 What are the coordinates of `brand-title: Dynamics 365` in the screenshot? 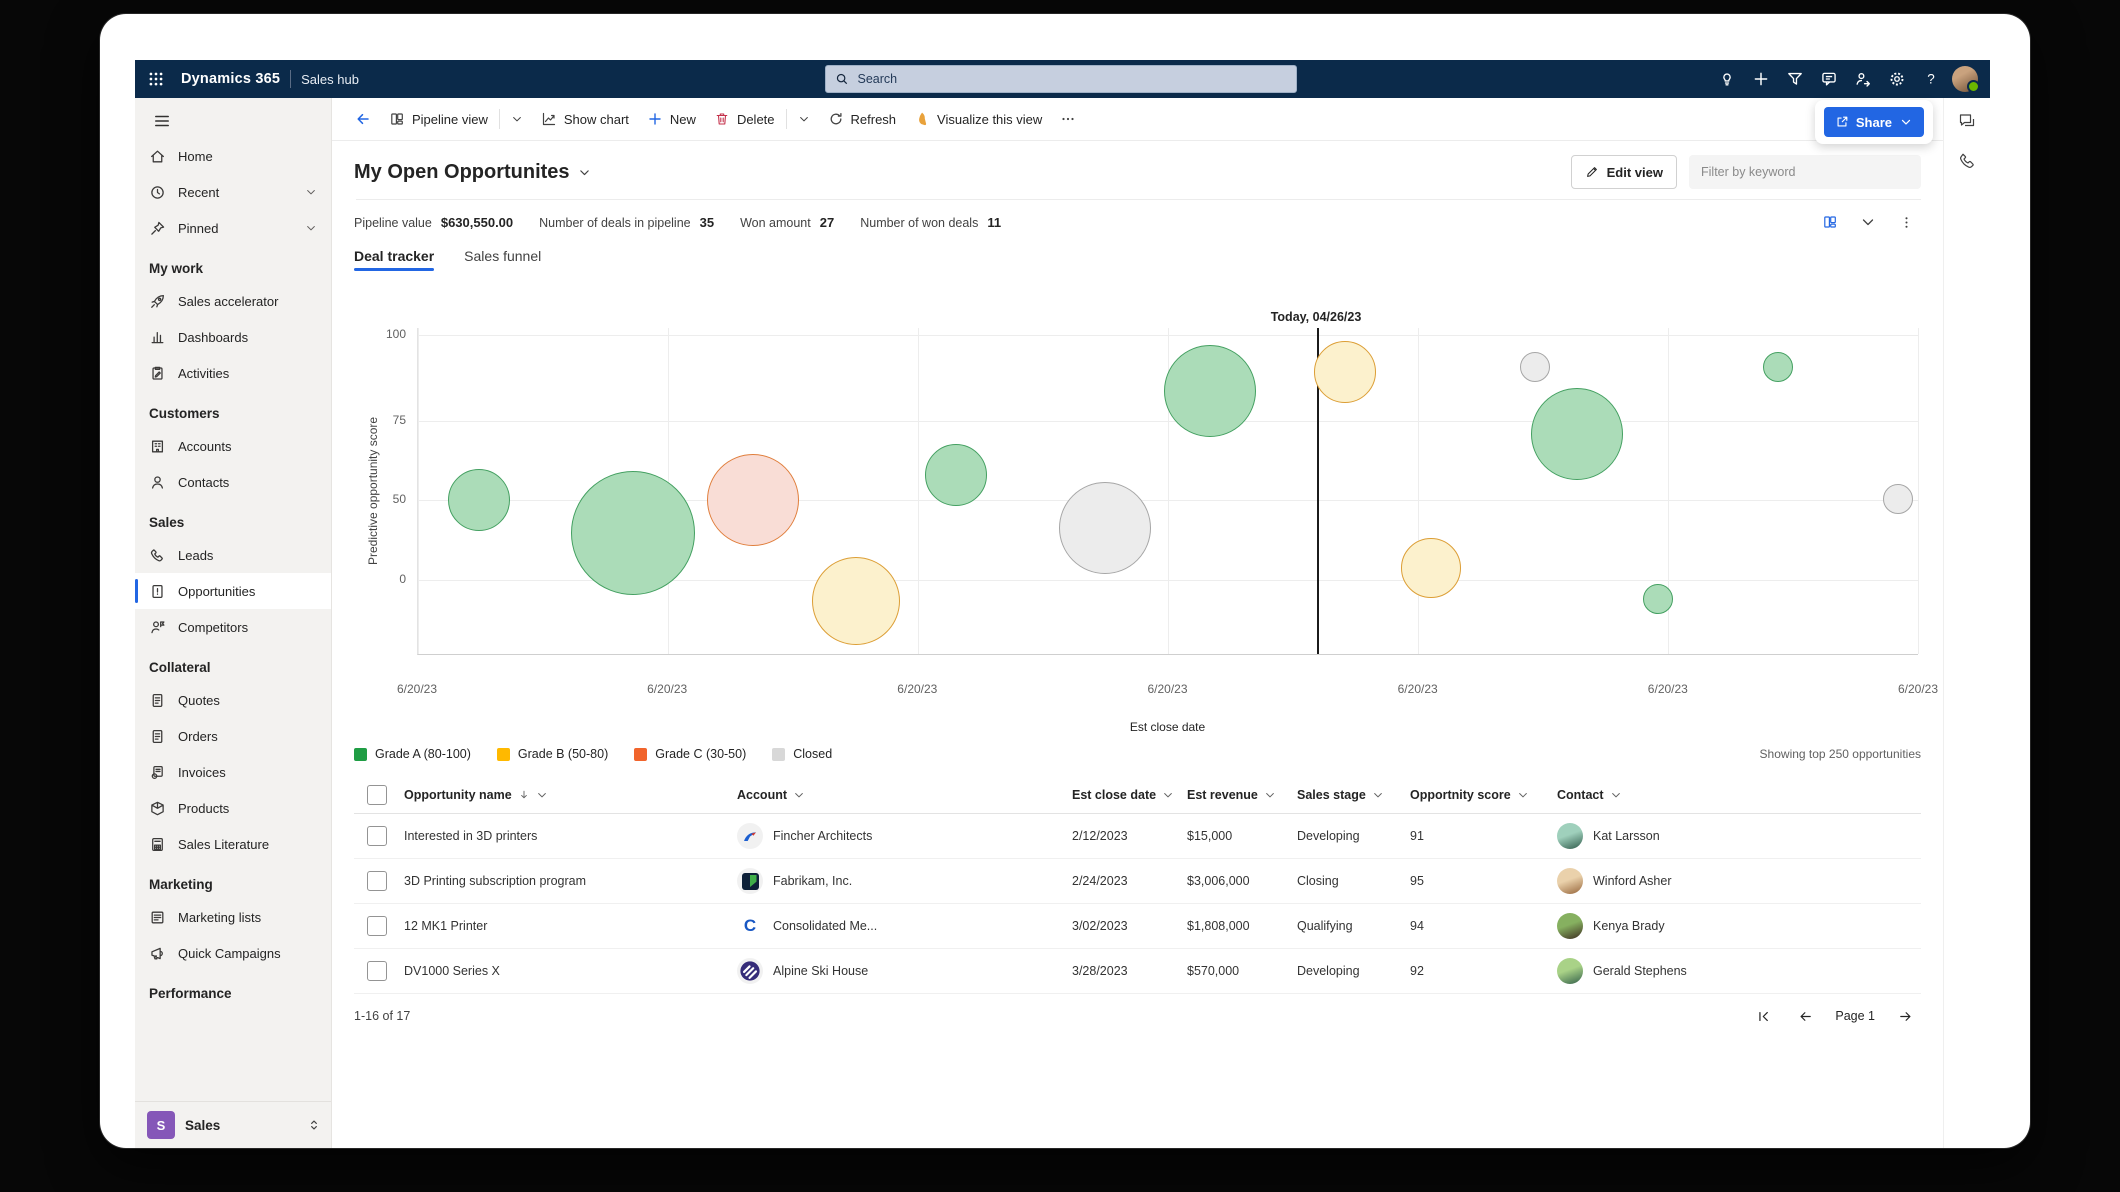 It's located at (231, 79).